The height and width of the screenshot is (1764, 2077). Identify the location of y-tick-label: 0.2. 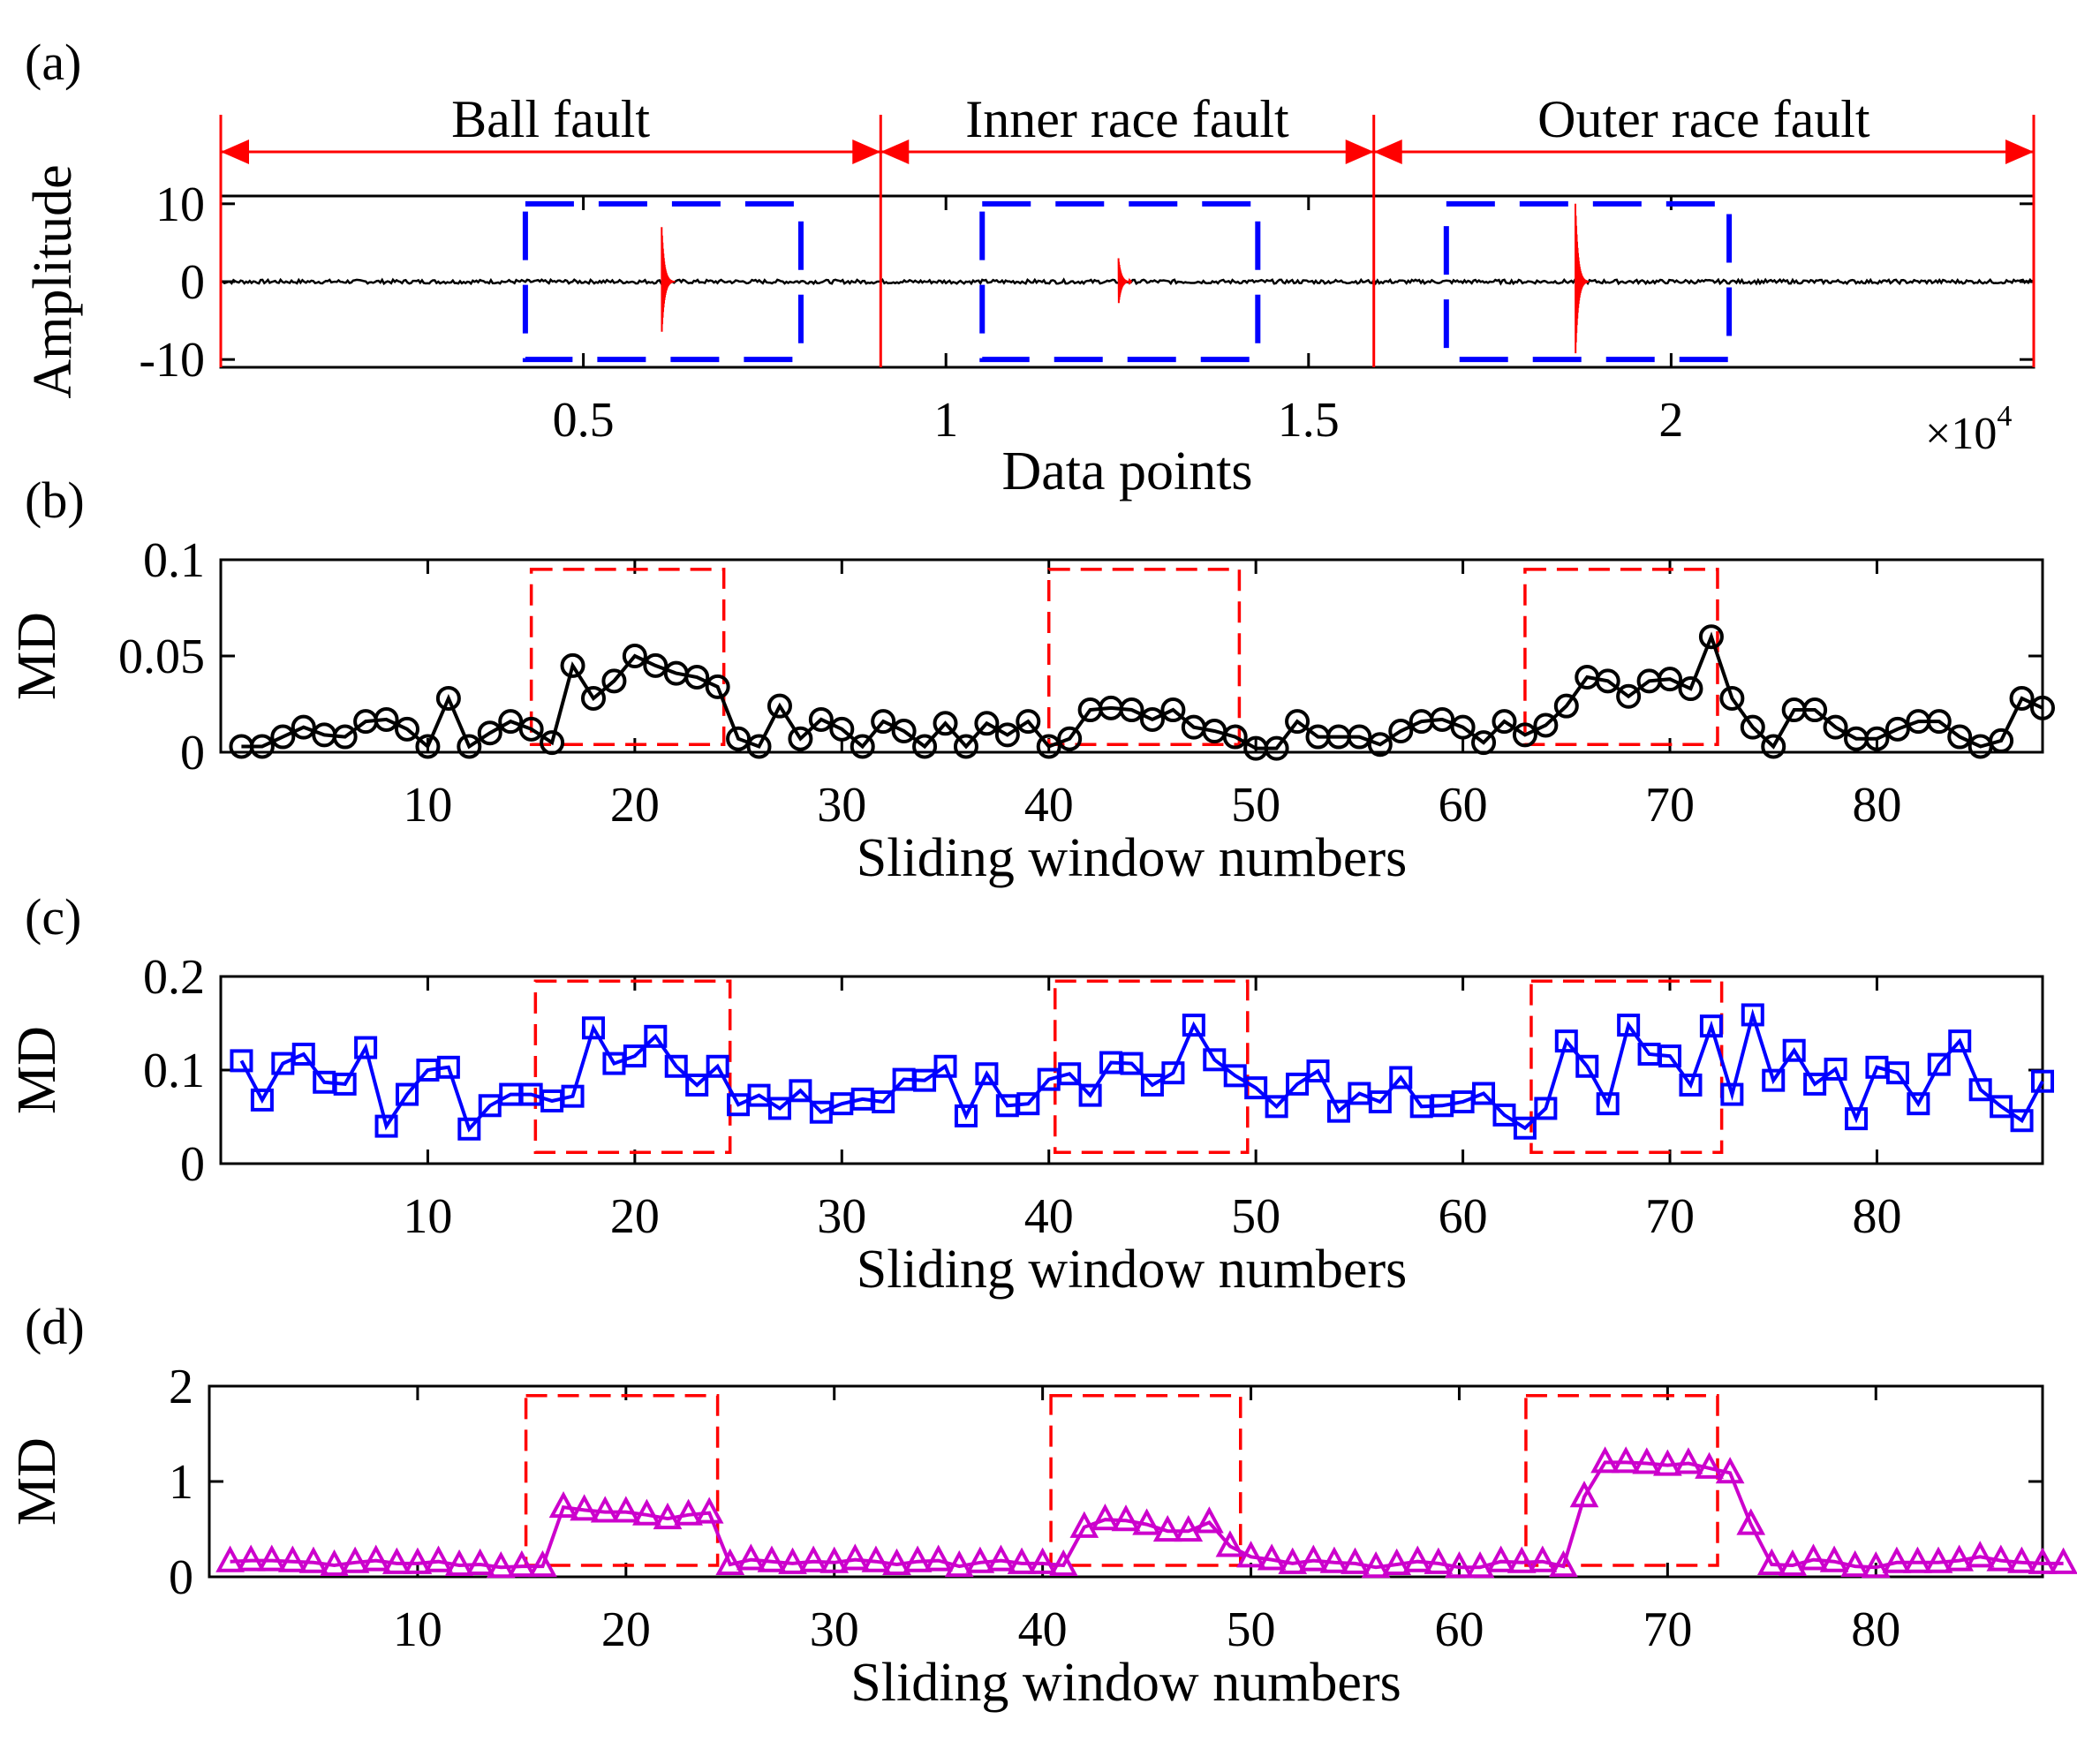
(174, 977).